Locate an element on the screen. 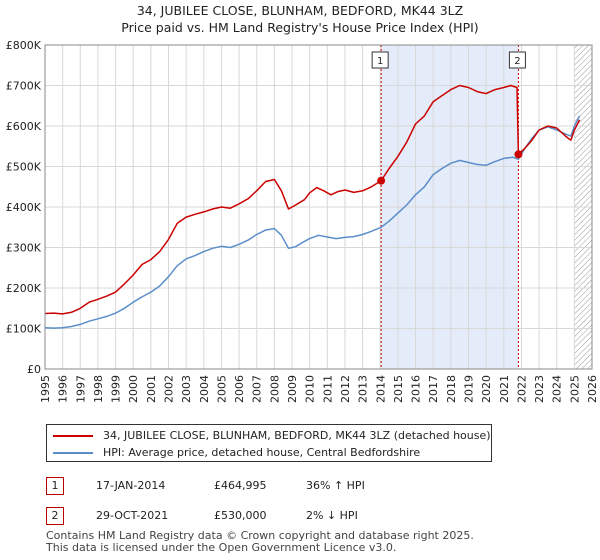  transaction-row: 1 17-JAN-2014 £464,995 36% ↑ HPI is located at coordinates (306, 488).